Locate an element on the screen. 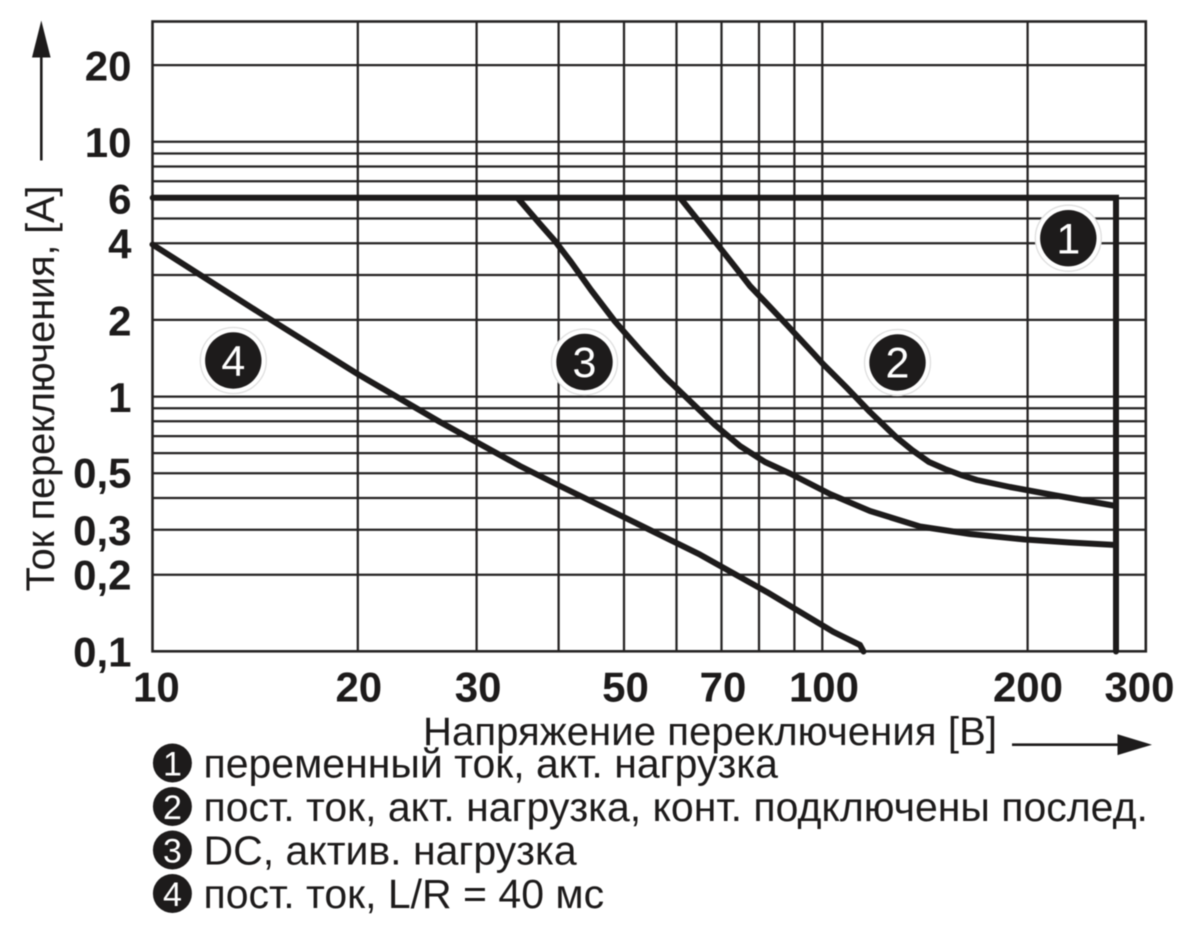 This screenshot has height=938, width=1200. svg-text: Напряжение переключения [В] is located at coordinates (710, 732).